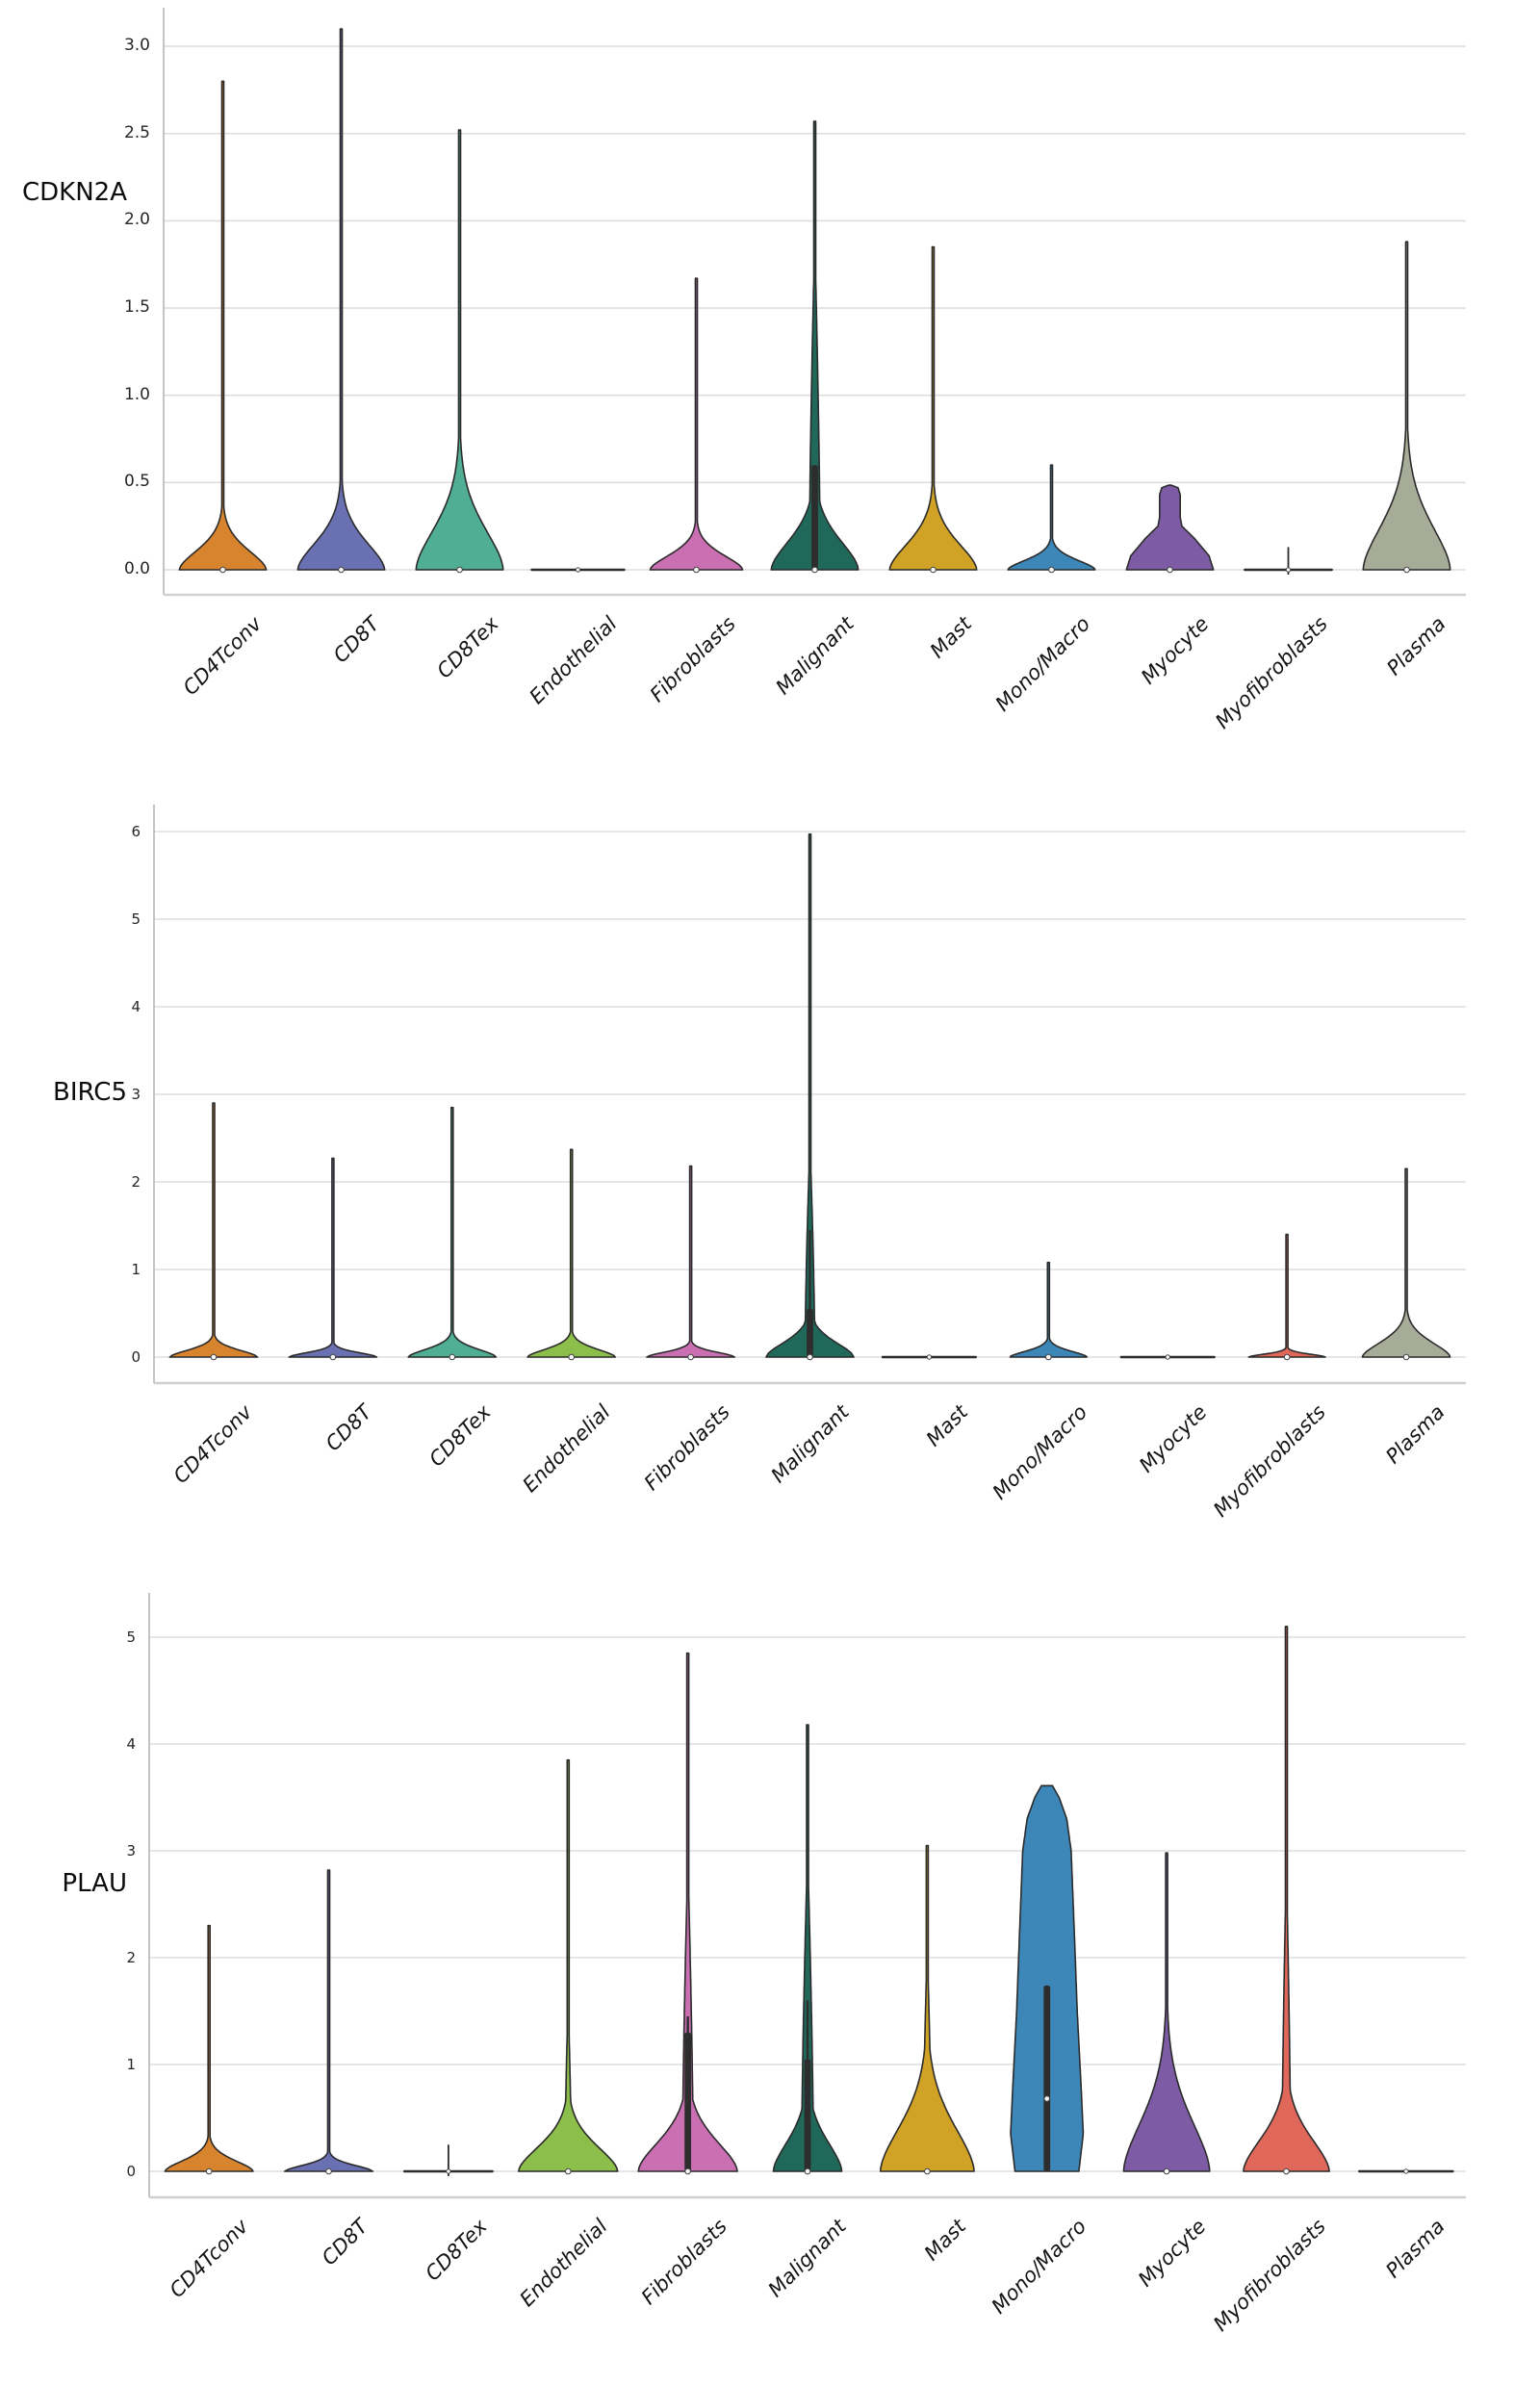  I want to click on violin-BIRC5-Endothelial, so click(571, 1253).